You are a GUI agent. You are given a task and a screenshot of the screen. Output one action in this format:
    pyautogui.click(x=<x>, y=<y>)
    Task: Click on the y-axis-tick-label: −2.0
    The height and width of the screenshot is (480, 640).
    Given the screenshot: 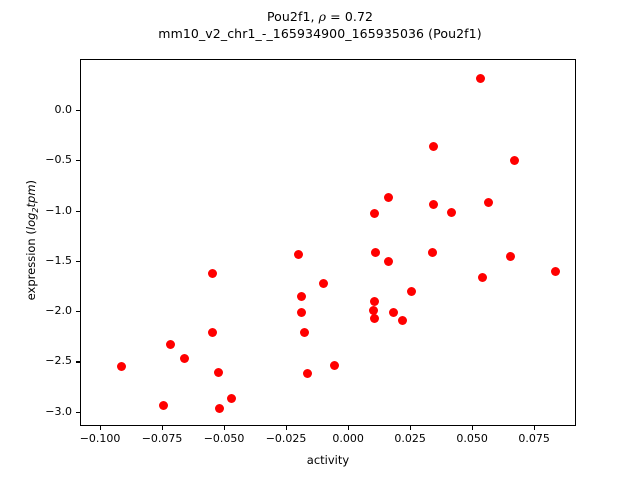 What is the action you would take?
    pyautogui.click(x=58, y=311)
    